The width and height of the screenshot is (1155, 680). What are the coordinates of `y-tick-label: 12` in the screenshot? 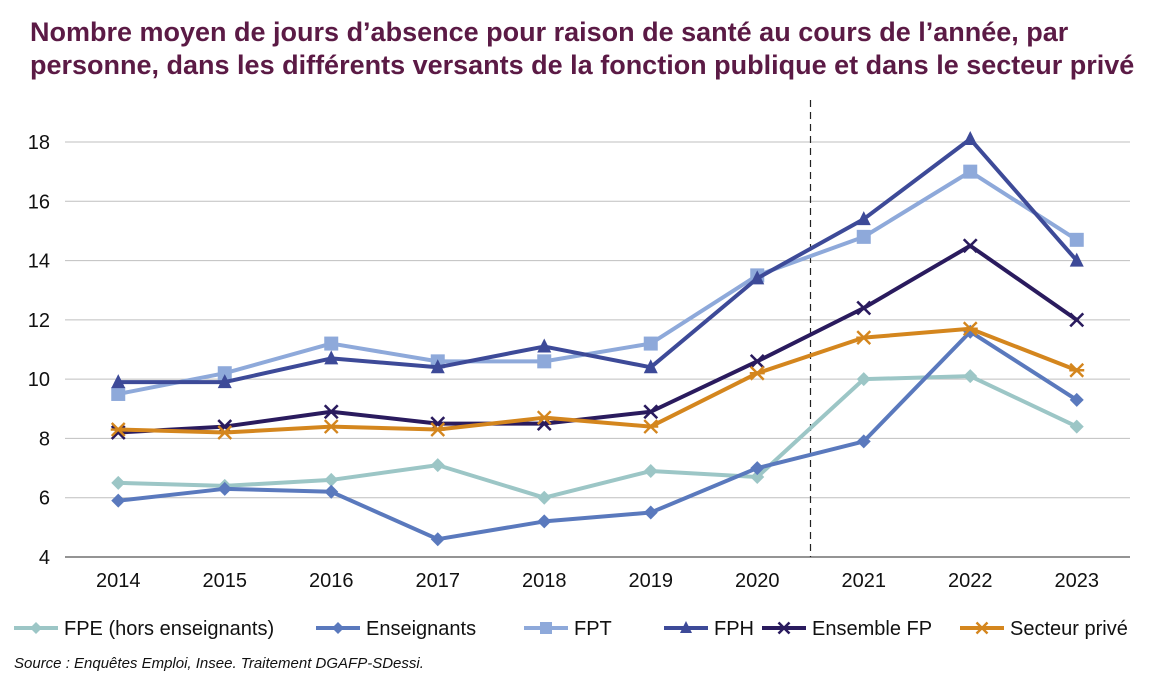 It's located at (39, 321).